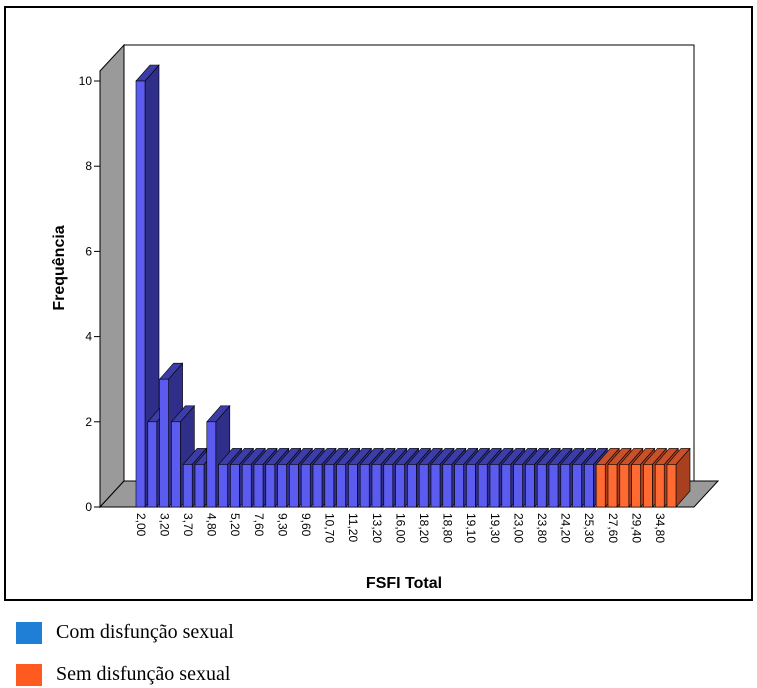  I want to click on x-tick-label: 7,60, so click(259, 525).